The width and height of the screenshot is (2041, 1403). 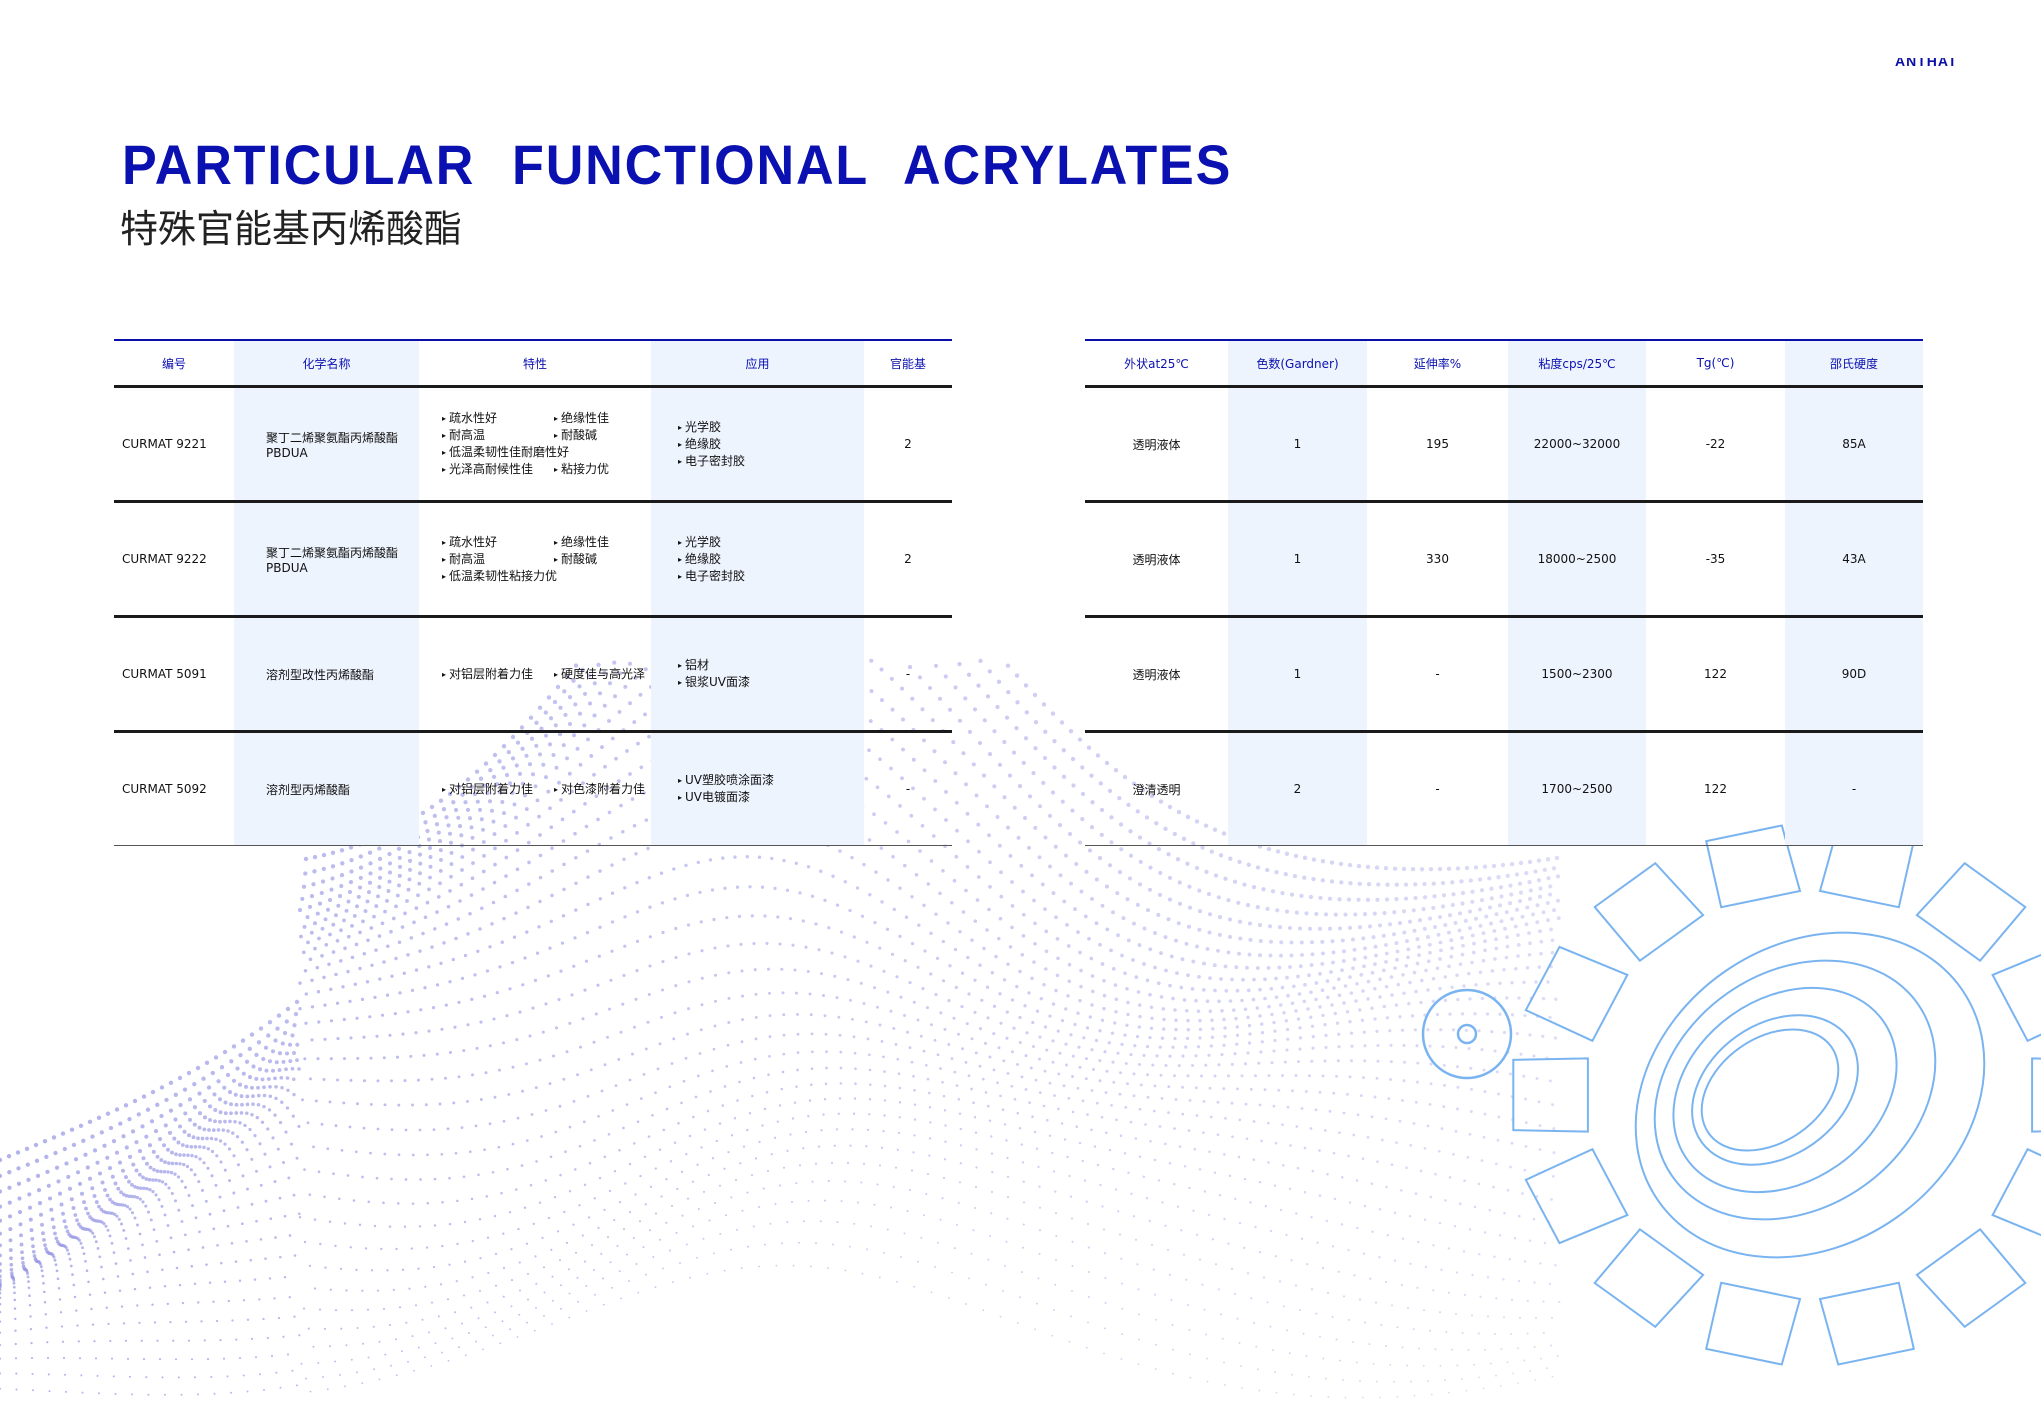 What do you see at coordinates (546, 452) in the screenshot?
I see `feature-item: 低温柔韧性佳耐磨性好` at bounding box center [546, 452].